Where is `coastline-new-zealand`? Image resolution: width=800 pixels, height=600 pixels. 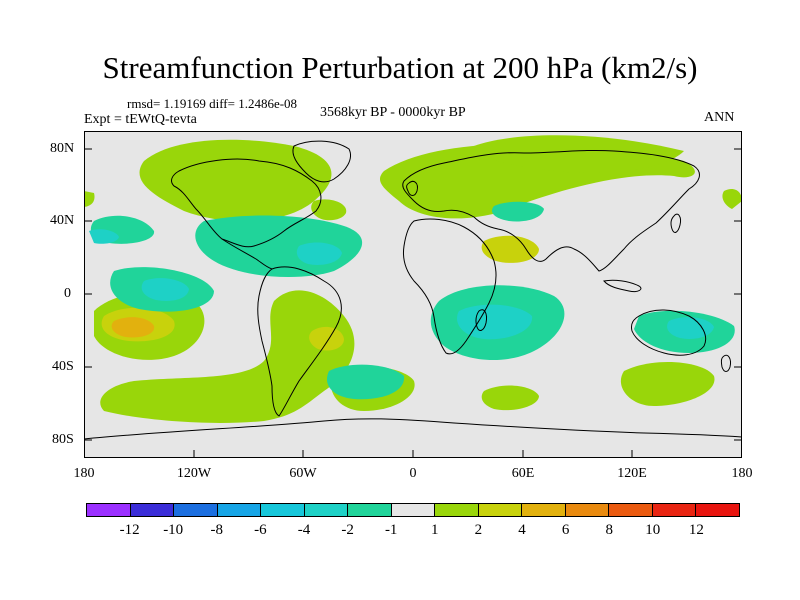
coastline-new-zealand is located at coordinates (725, 363).